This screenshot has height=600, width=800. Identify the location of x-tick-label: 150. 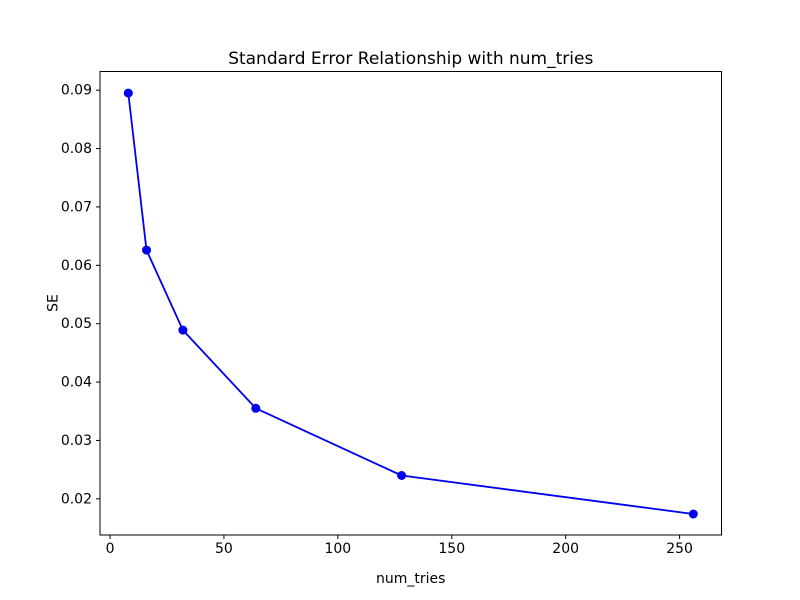
(451, 549).